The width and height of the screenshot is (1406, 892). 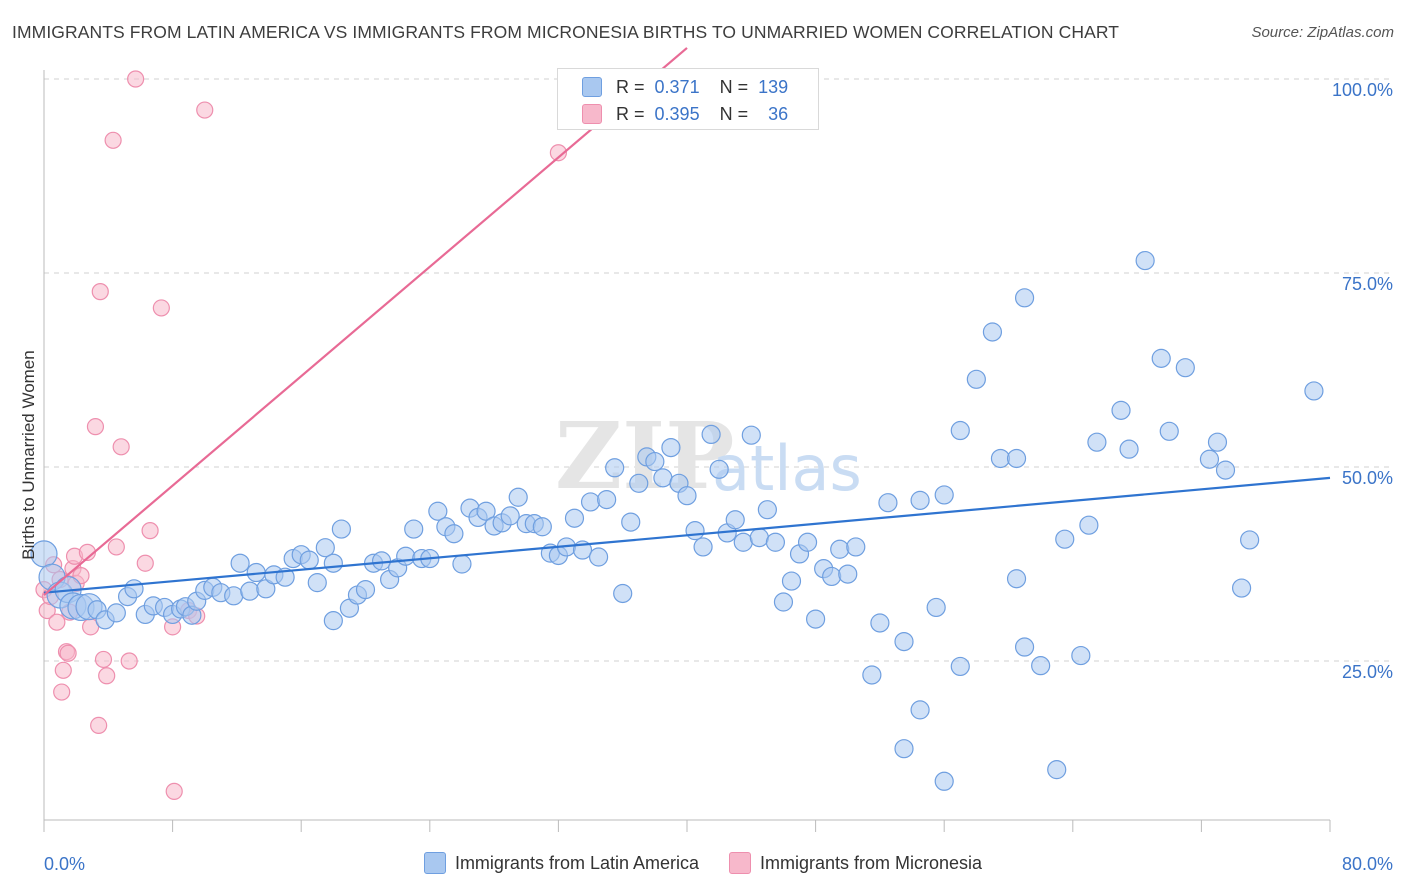 I want to click on stats-n-value: 139, so click(x=773, y=86).